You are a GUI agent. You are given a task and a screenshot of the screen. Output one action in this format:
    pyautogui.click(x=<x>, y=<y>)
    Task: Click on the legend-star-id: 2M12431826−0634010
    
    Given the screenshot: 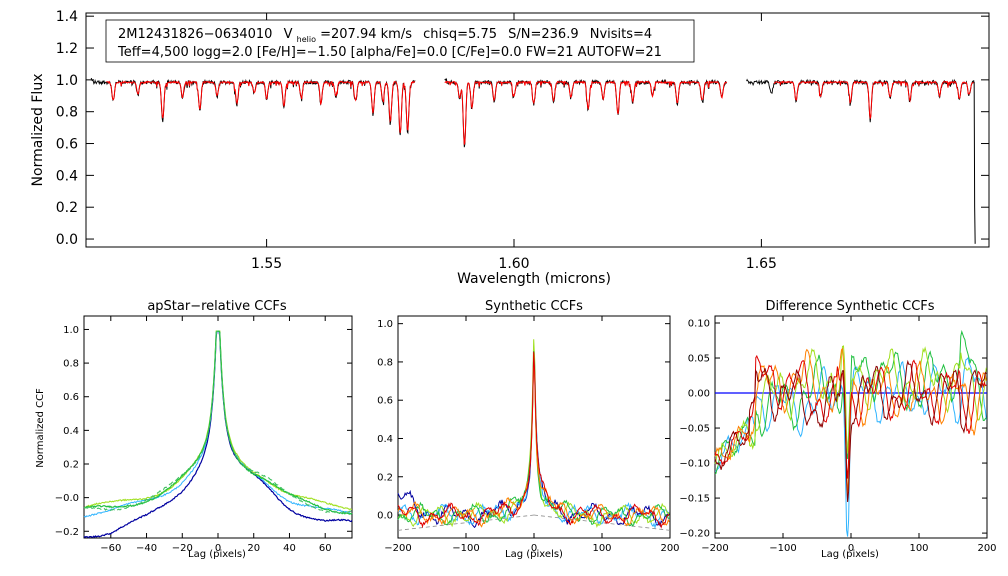 What is the action you would take?
    pyautogui.click(x=195, y=34)
    